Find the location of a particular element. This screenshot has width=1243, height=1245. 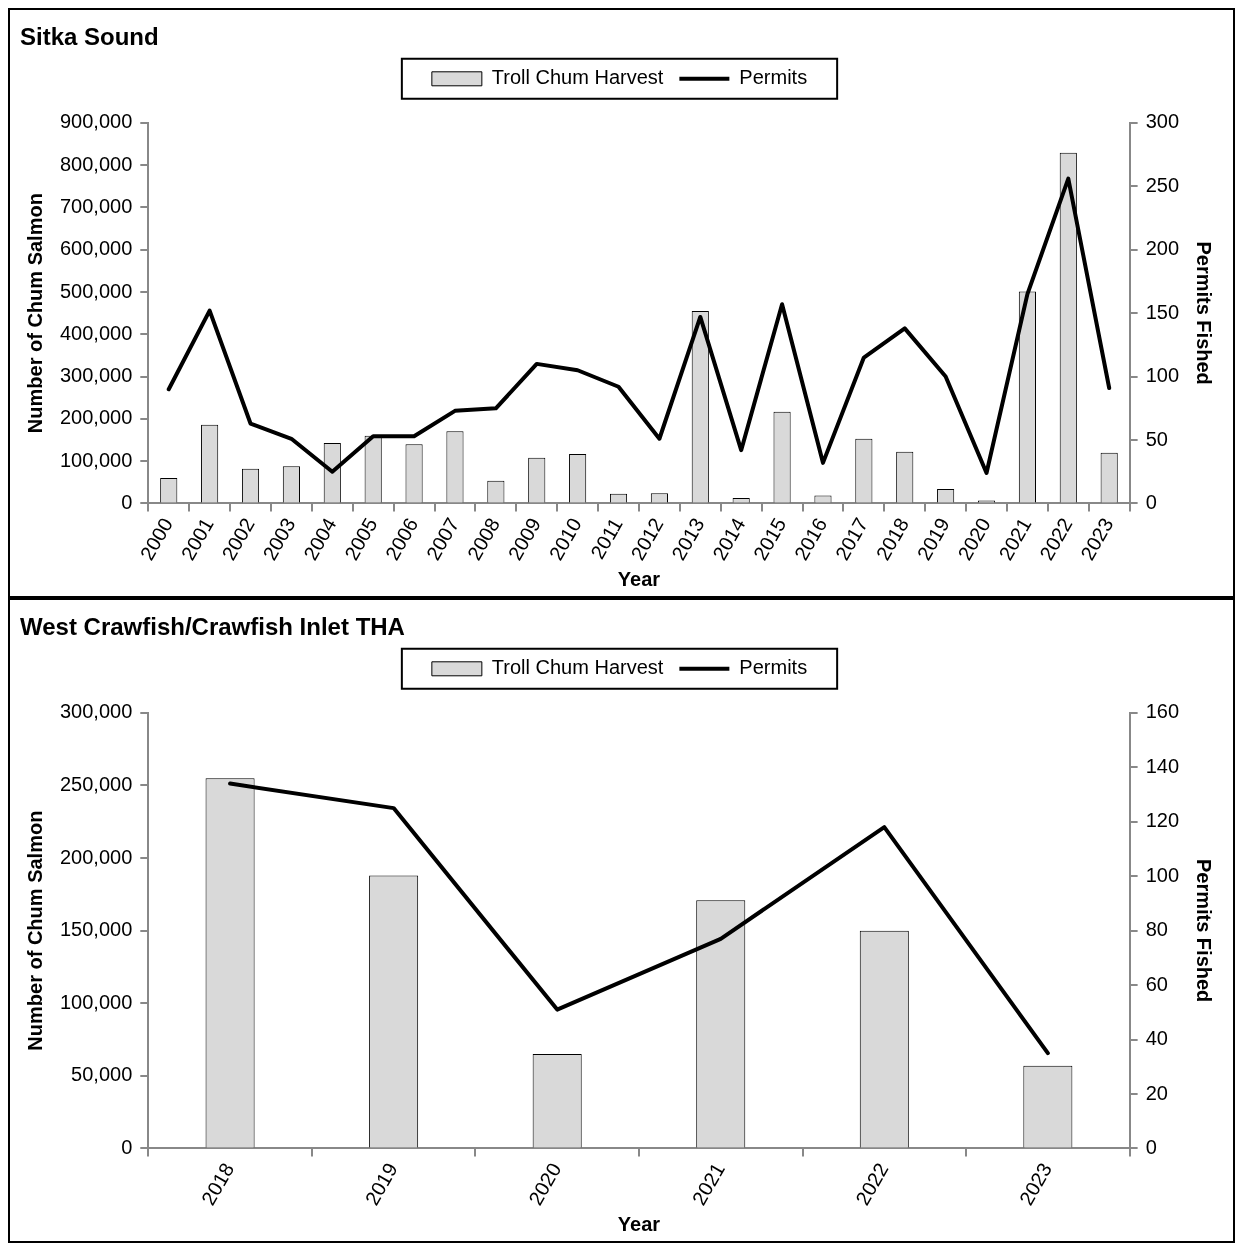

y-tick-label: 50,000 is located at coordinates (102, 1074).